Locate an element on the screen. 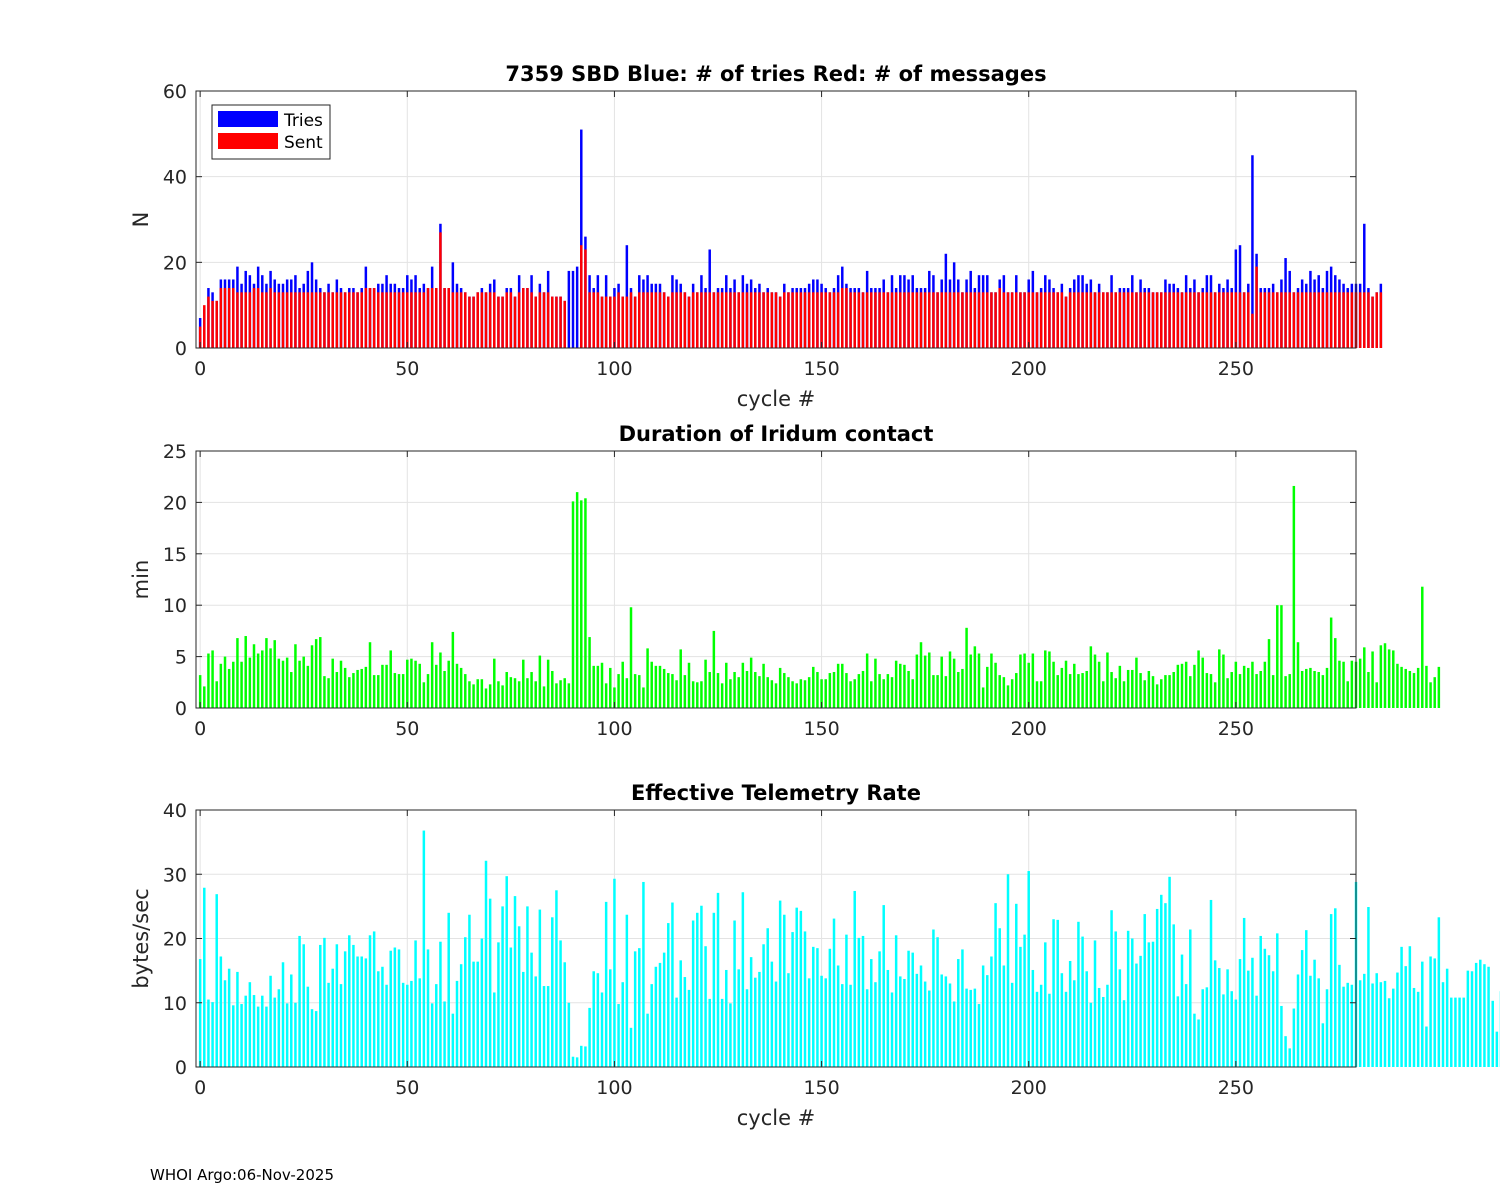 The width and height of the screenshot is (1500, 1200). x-tick-label: 50 is located at coordinates (407, 369).